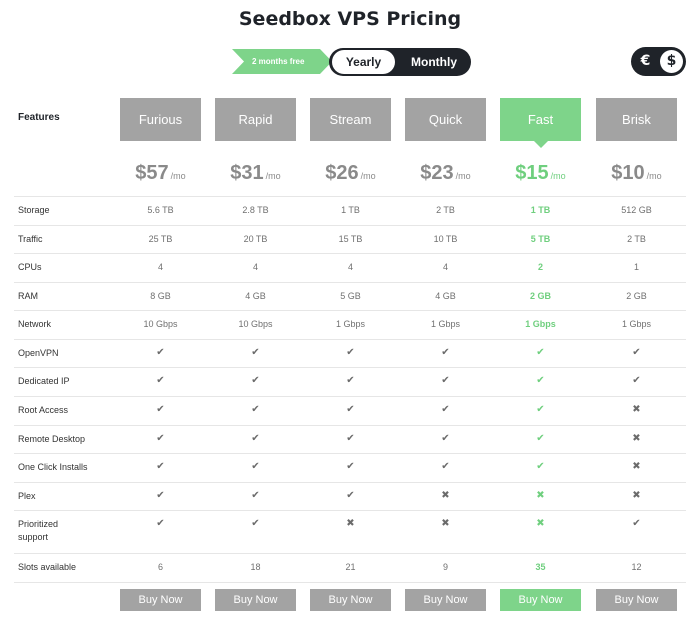 Image resolution: width=700 pixels, height=624 pixels. Describe the element at coordinates (255, 567) in the screenshot. I see `table-cell: 18` at that location.